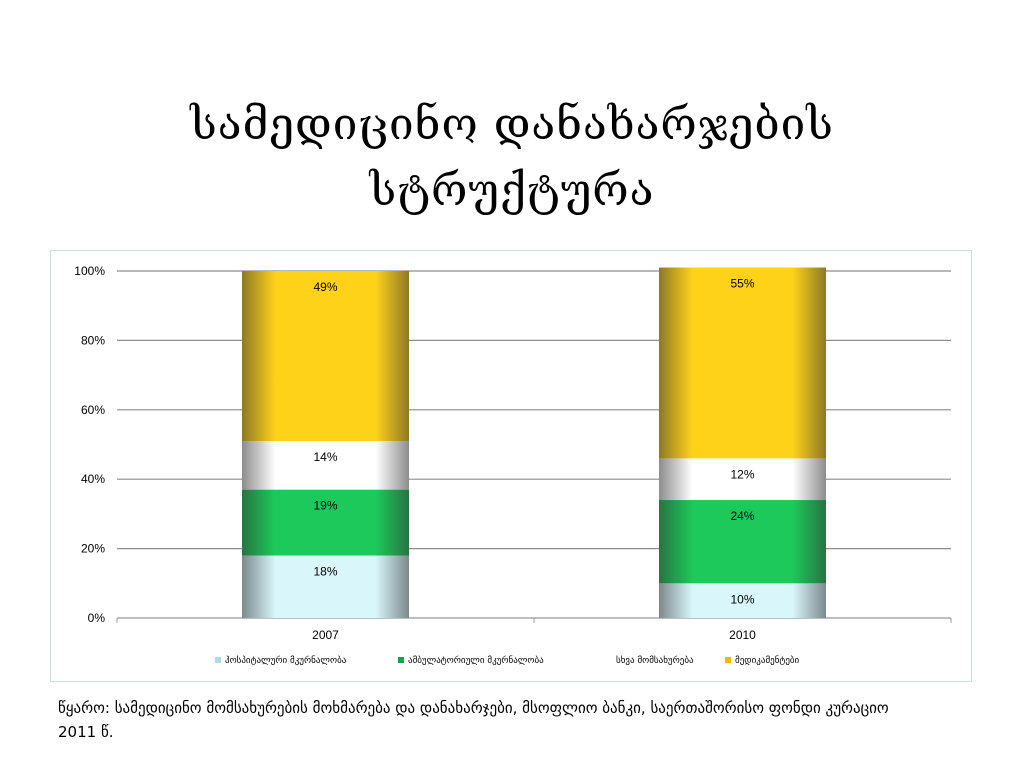  Describe the element at coordinates (325, 506) in the screenshot. I see `data-label: 19%` at that location.